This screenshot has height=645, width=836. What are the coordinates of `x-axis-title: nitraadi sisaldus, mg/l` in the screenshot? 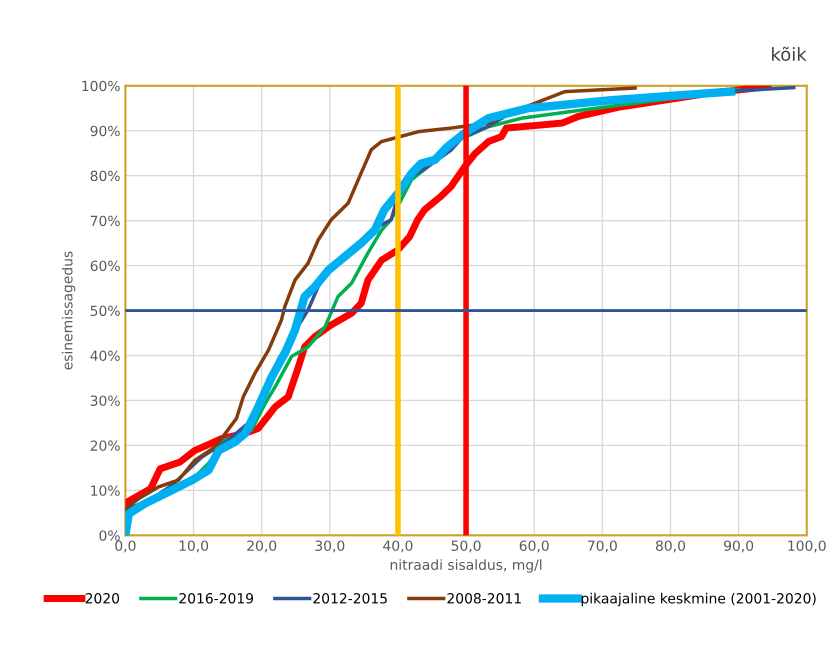 It's located at (466, 566).